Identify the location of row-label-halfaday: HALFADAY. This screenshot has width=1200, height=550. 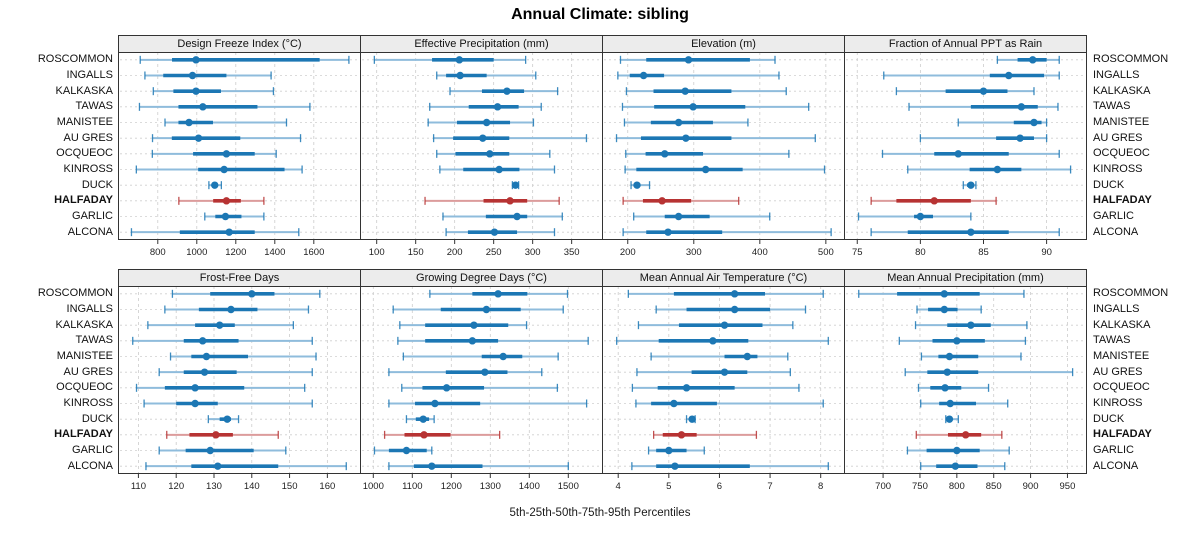
(1122, 434).